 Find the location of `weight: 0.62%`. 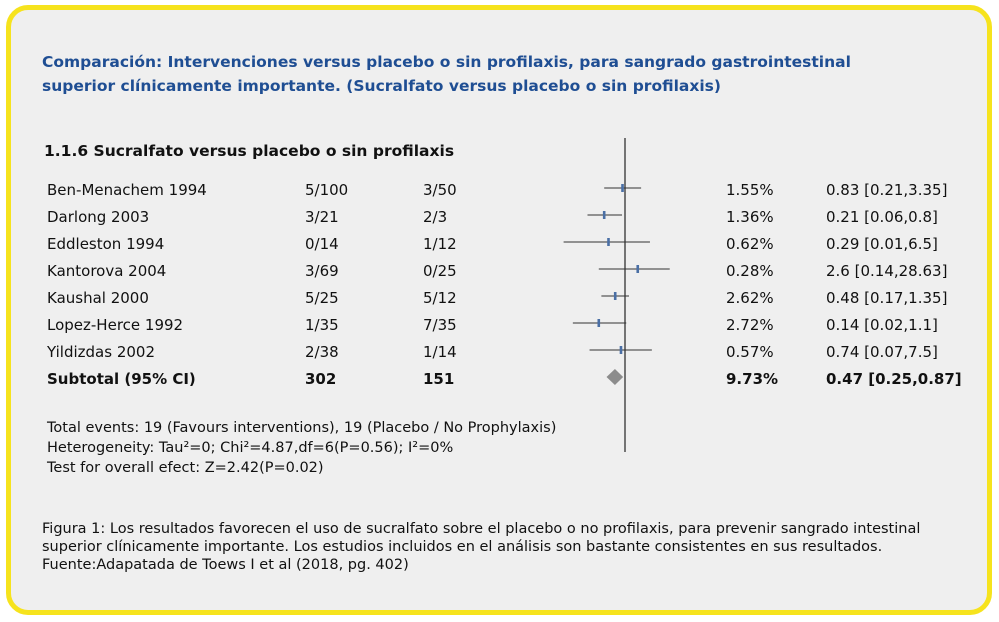

weight: 0.62% is located at coordinates (750, 244).